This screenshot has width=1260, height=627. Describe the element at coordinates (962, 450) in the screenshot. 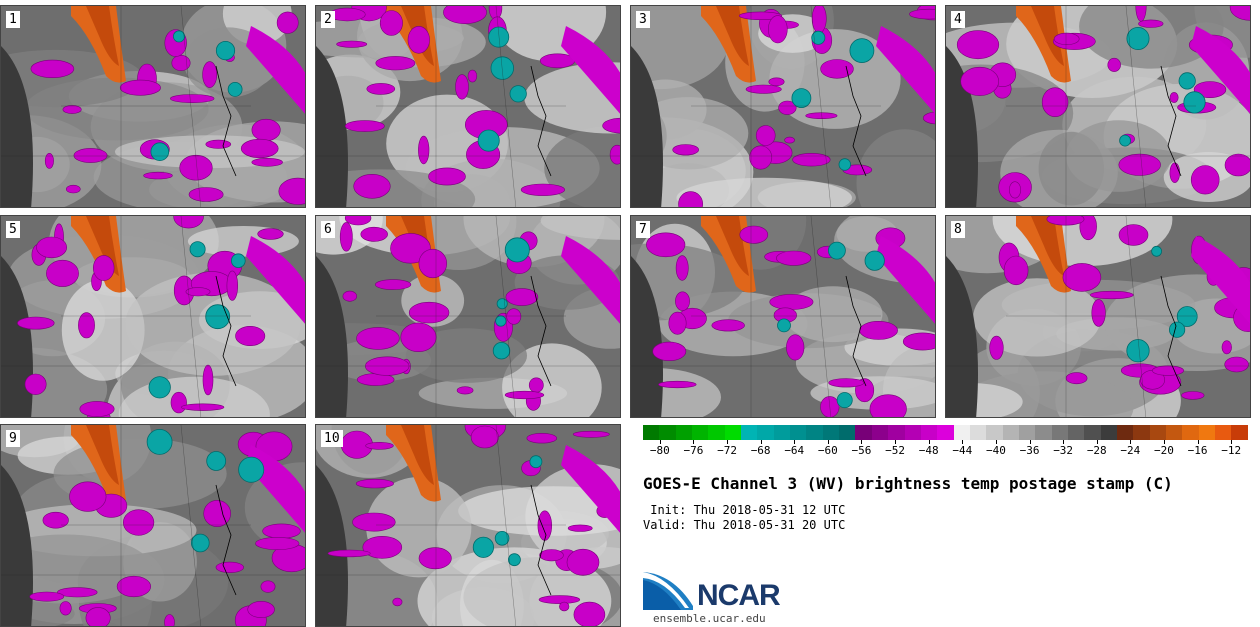

I see `colorbar-tick-label: −44` at that location.